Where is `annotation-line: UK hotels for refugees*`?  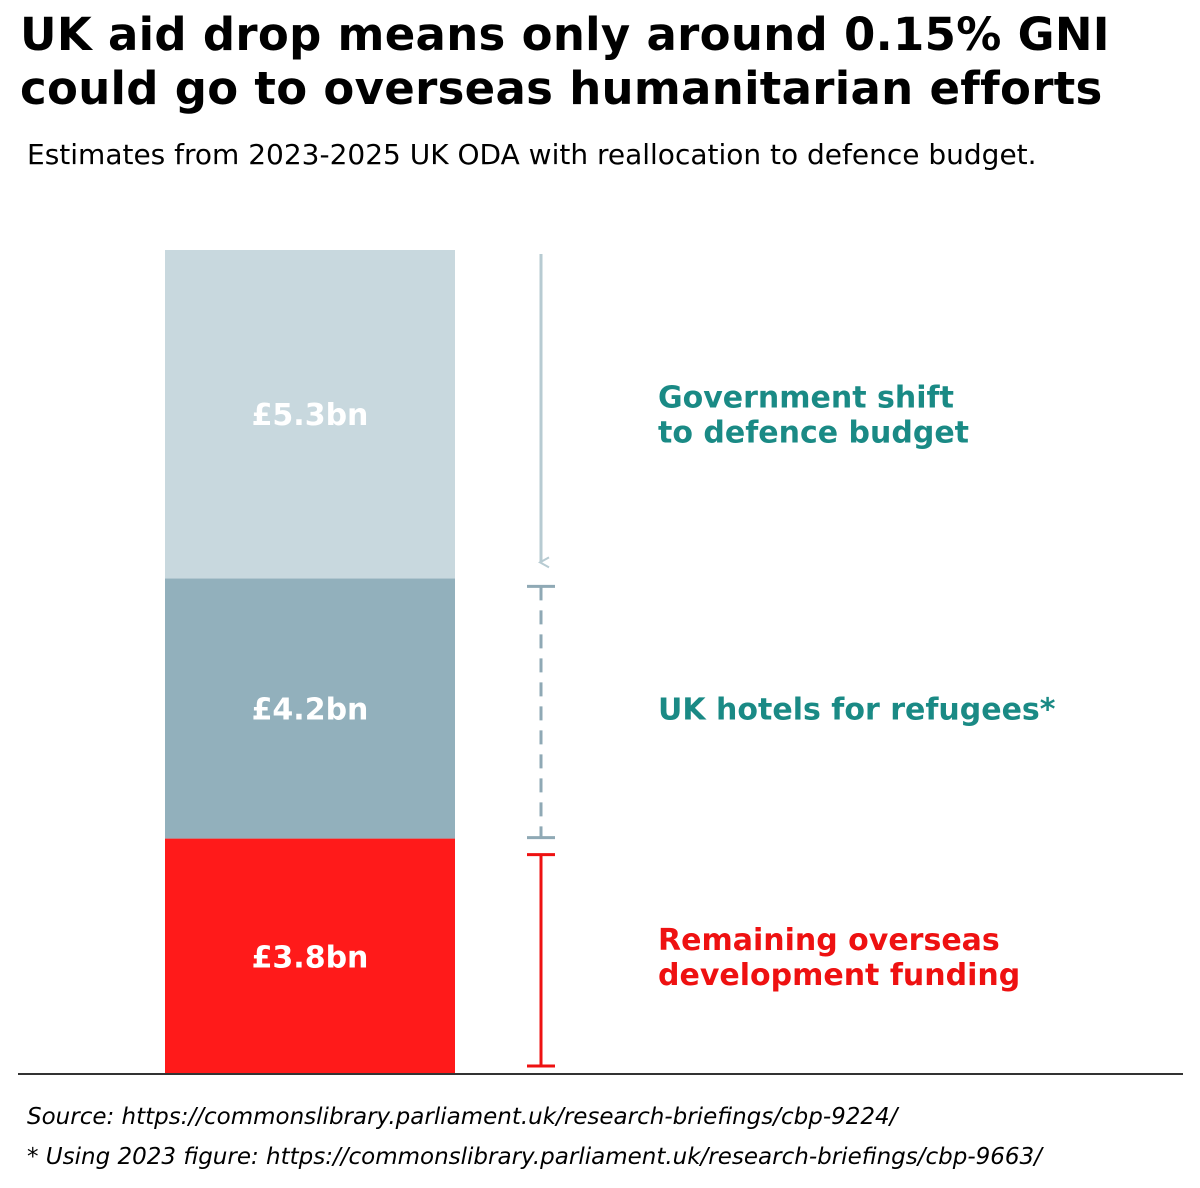
annotation-line: UK hotels for refugees* is located at coordinates (857, 709).